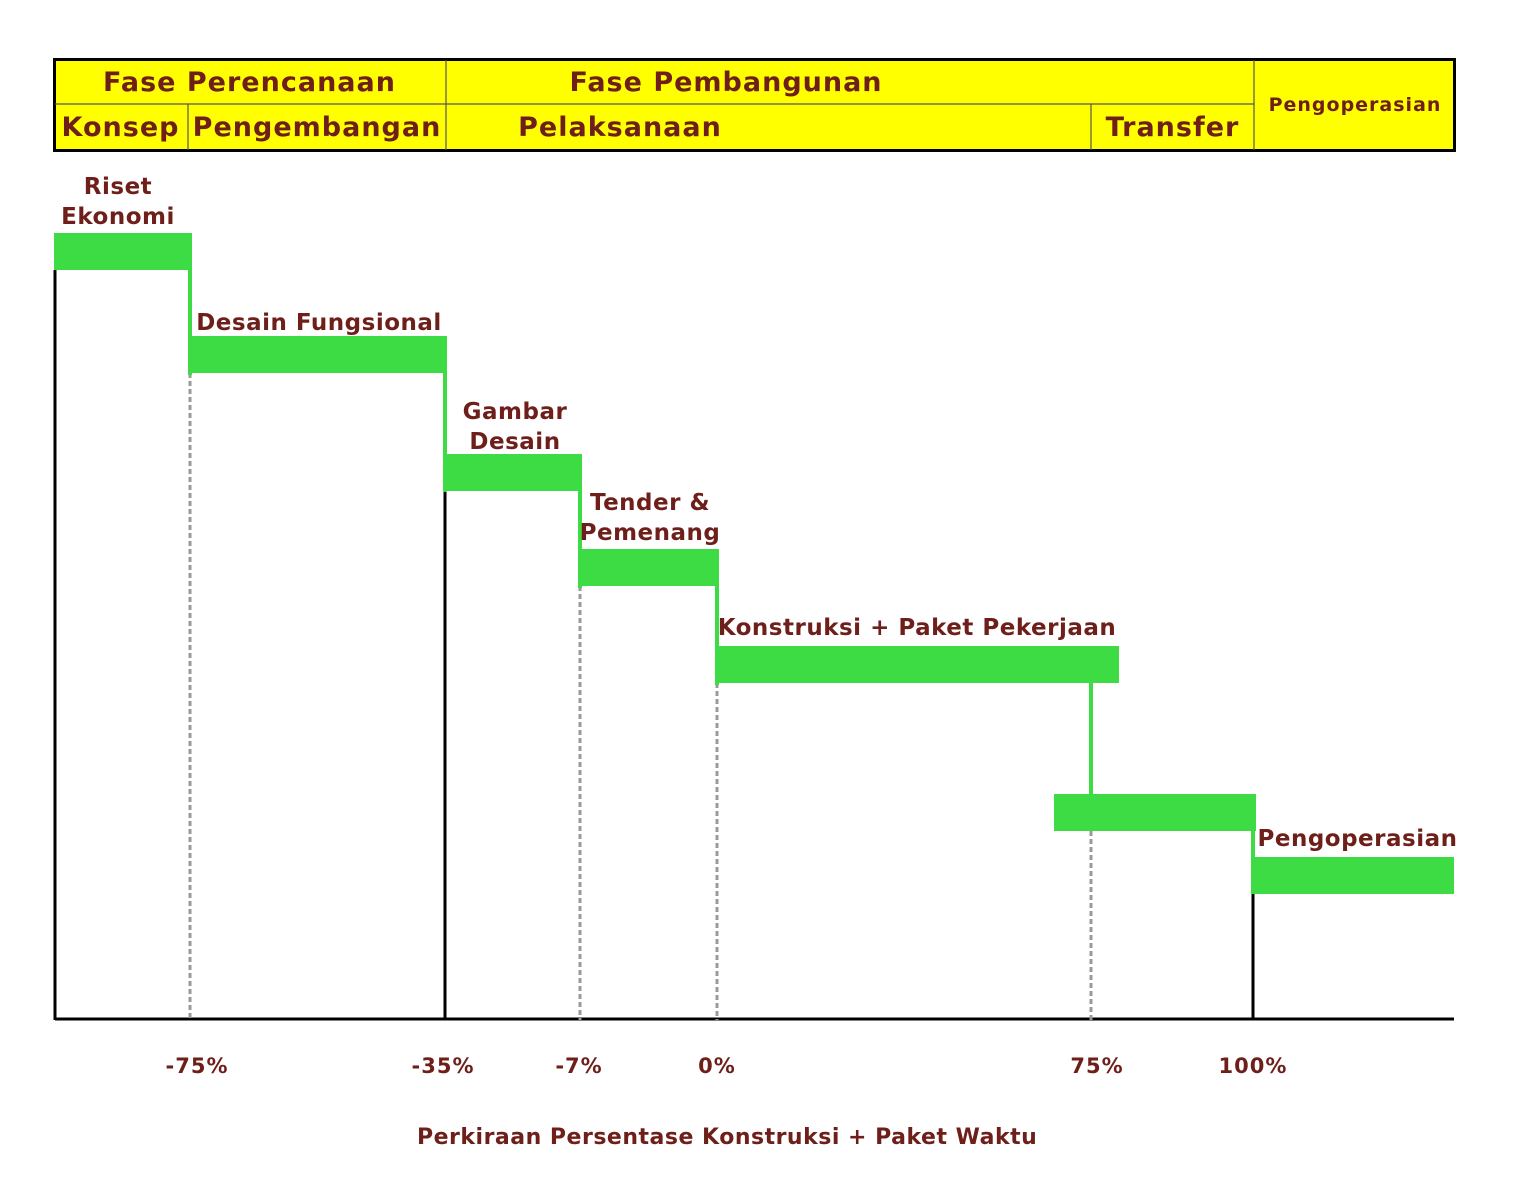  What do you see at coordinates (726, 82) in the screenshot?
I see `phase-construction-label: Fase Pembangunan` at bounding box center [726, 82].